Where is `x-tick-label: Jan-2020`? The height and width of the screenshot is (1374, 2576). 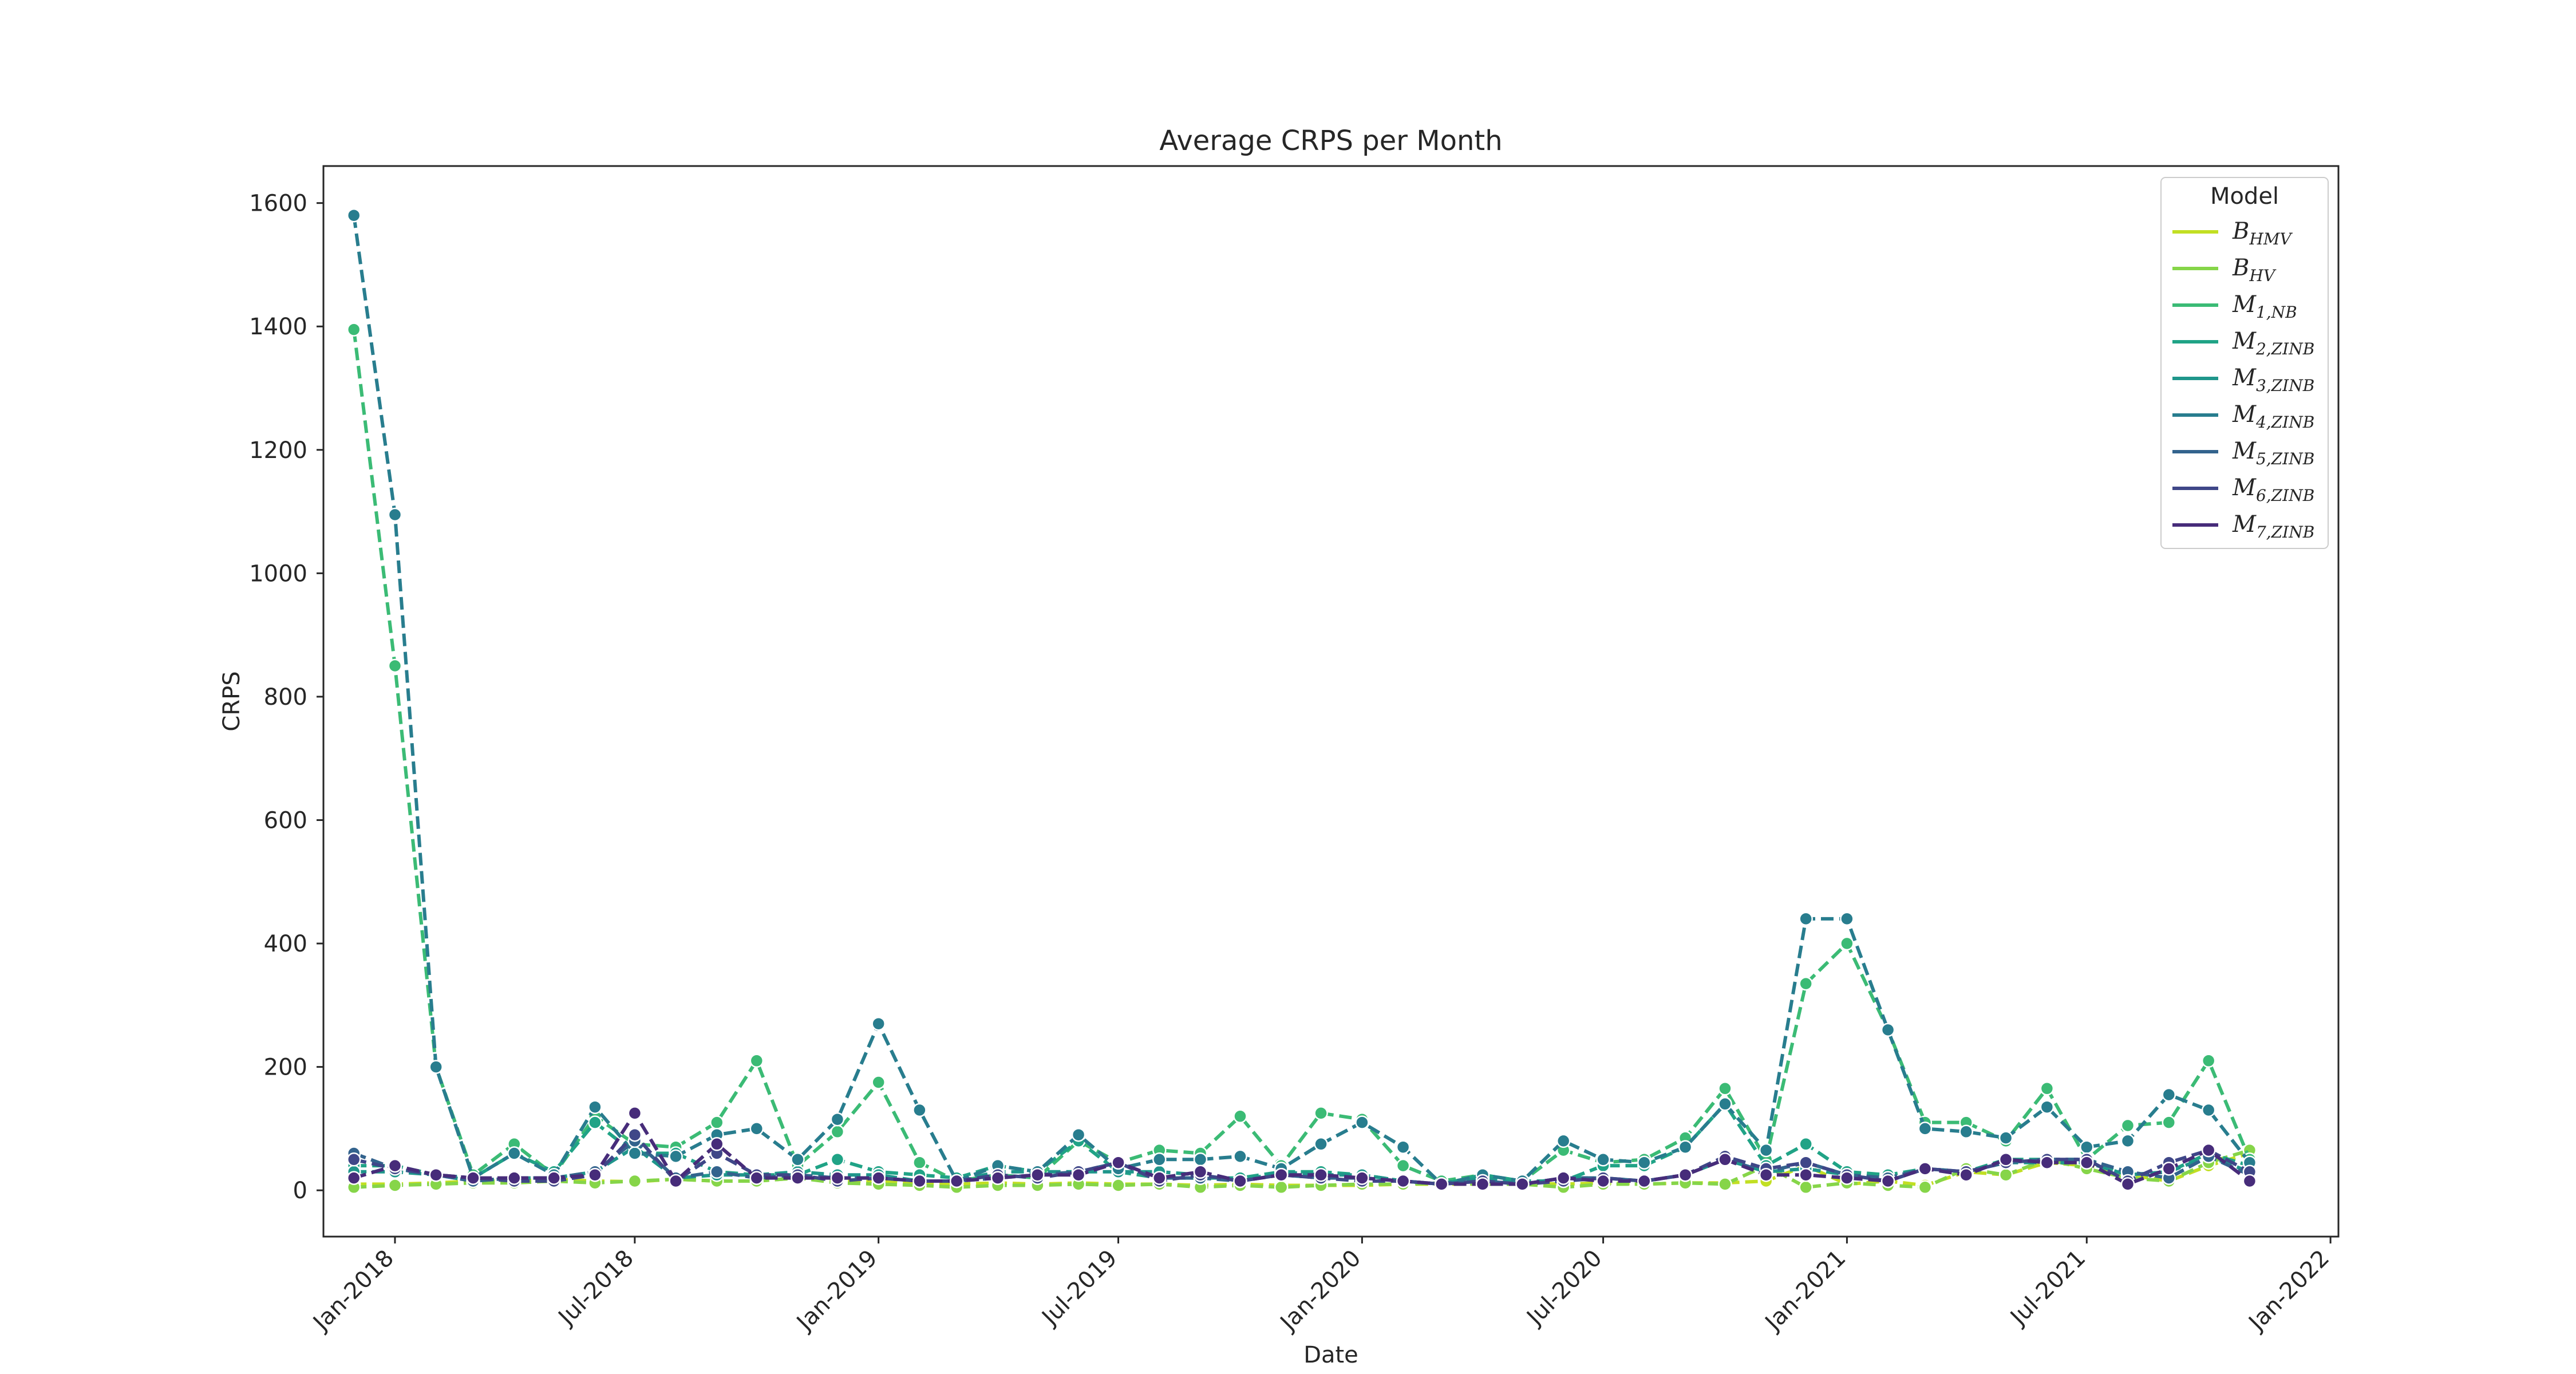 x-tick-label: Jan-2020 is located at coordinates (1320, 1291).